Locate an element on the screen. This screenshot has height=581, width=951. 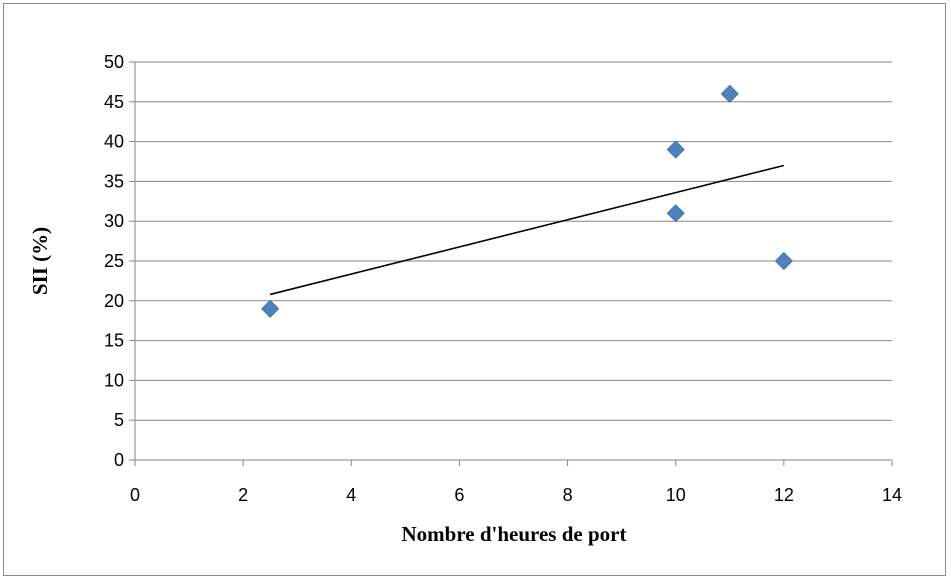
trendline-group is located at coordinates (527, 230).